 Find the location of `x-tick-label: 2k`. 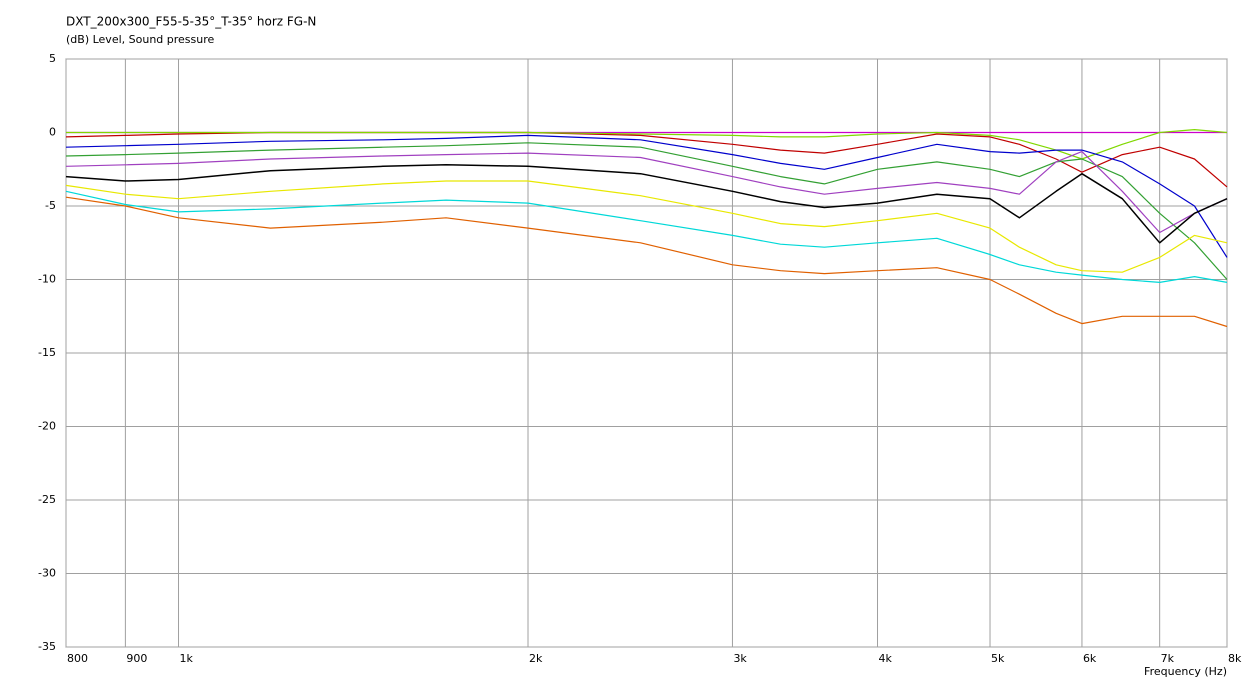

x-tick-label: 2k is located at coordinates (536, 658).